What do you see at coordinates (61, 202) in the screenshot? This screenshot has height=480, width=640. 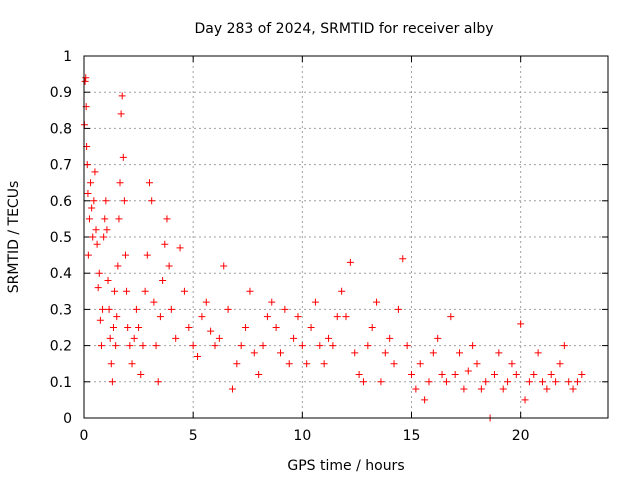 I see `y-tick-label: 0.6` at bounding box center [61, 202].